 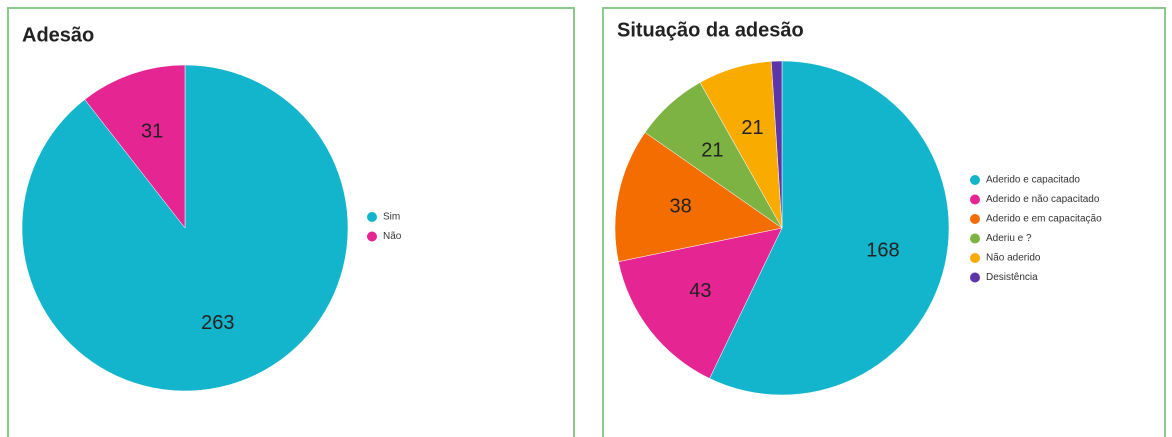 I want to click on legend-label: Aderido e não capacitado, so click(x=1043, y=199).